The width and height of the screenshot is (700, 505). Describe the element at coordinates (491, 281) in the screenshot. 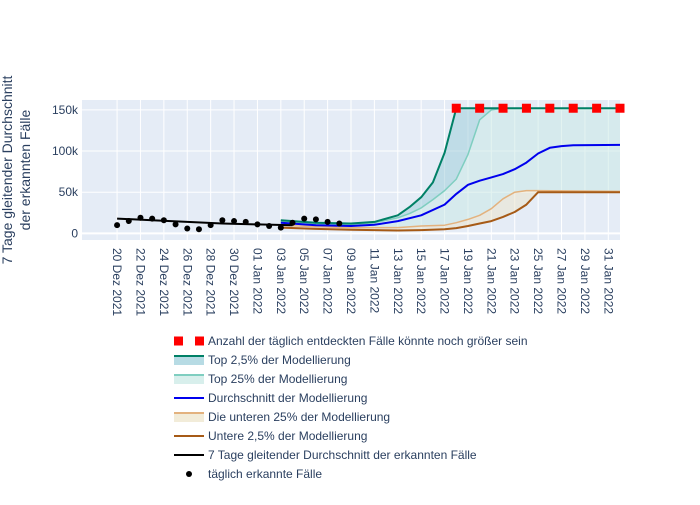

I see `x-tick-label: 21 Jan 2022` at that location.